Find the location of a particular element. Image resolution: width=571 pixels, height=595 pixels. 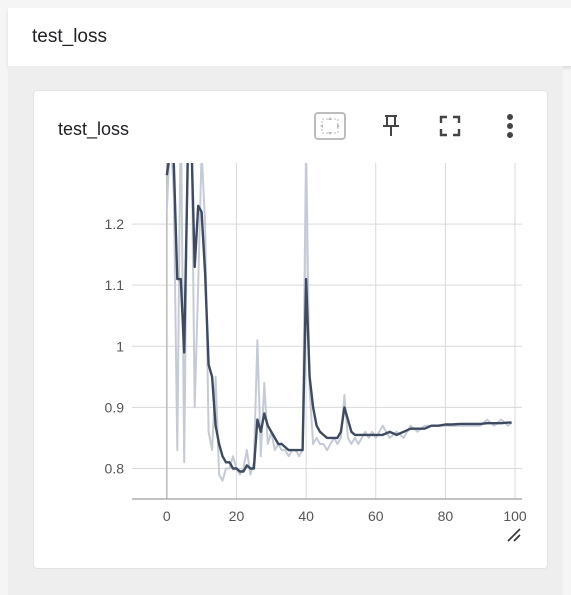

resize-handle-icon is located at coordinates (514, 535).